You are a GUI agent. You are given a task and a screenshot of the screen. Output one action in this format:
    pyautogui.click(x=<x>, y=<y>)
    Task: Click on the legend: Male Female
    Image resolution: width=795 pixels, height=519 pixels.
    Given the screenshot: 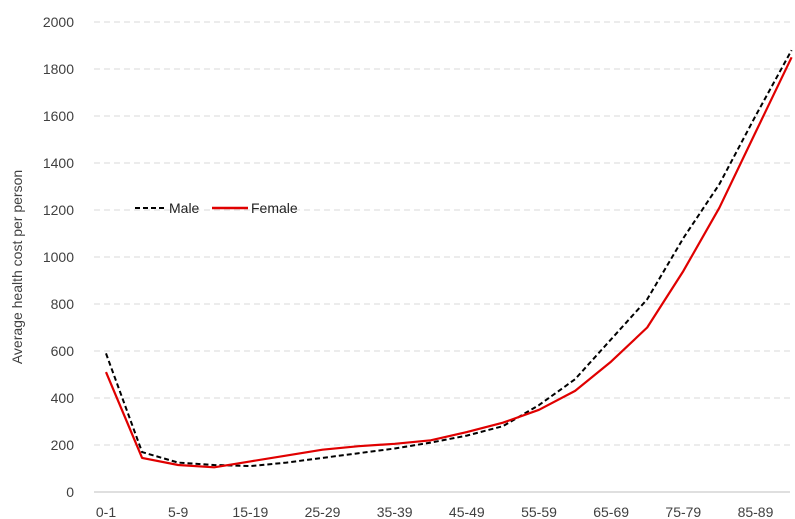 What is the action you would take?
    pyautogui.click(x=216, y=208)
    